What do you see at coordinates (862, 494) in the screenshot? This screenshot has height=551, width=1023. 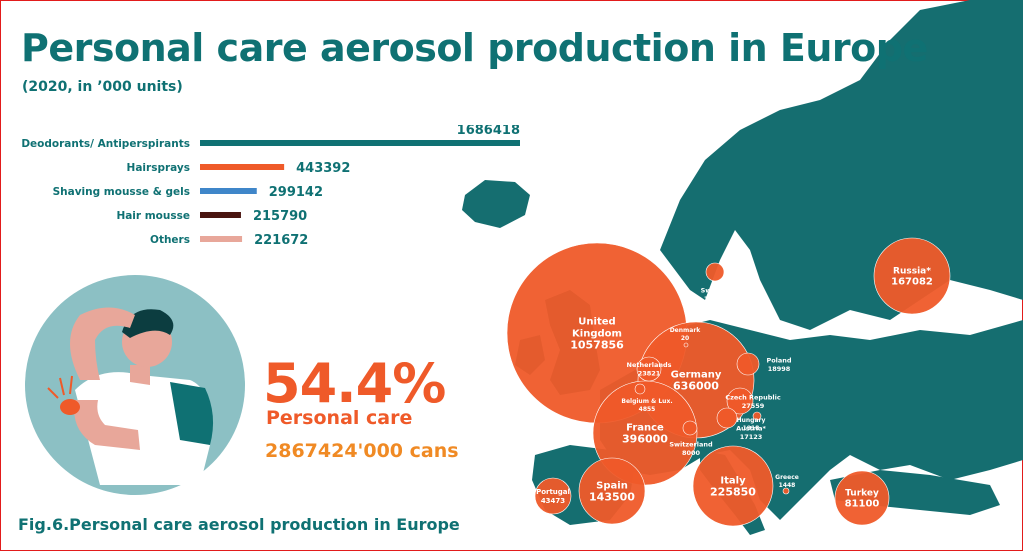 I see `bubble-label: Turkey` at bounding box center [862, 494].